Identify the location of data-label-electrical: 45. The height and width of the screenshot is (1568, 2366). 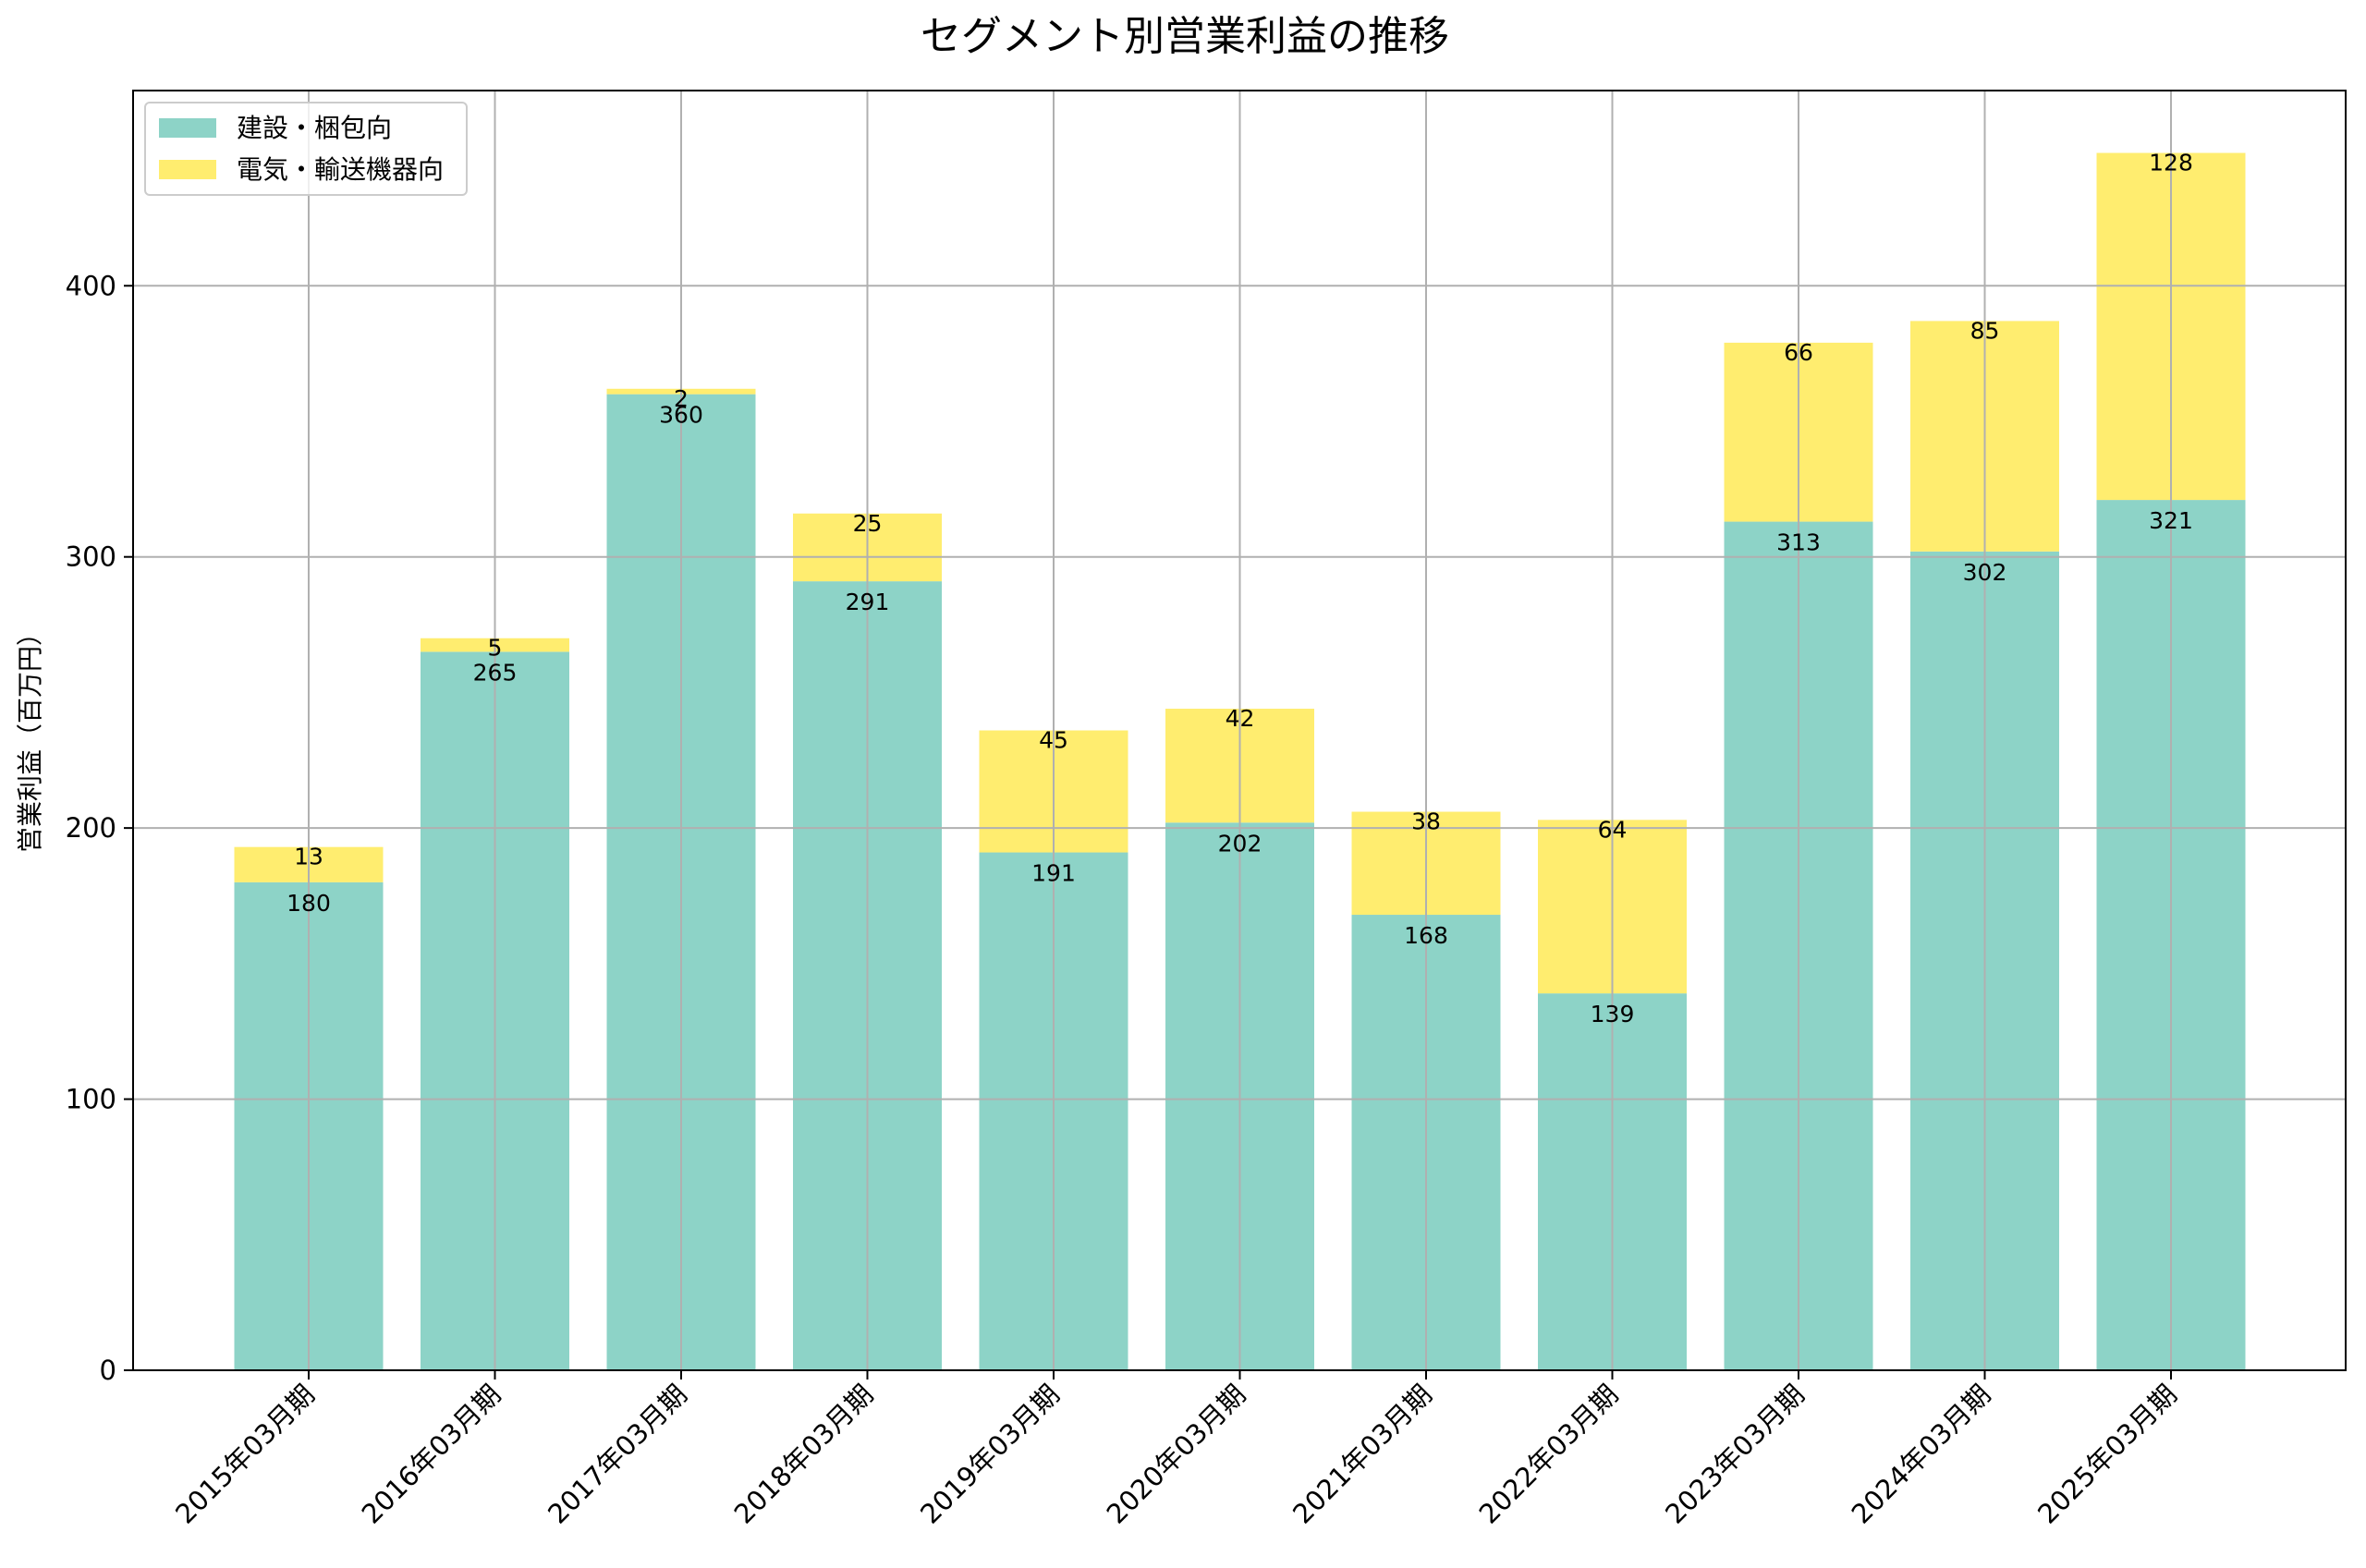
(1054, 740).